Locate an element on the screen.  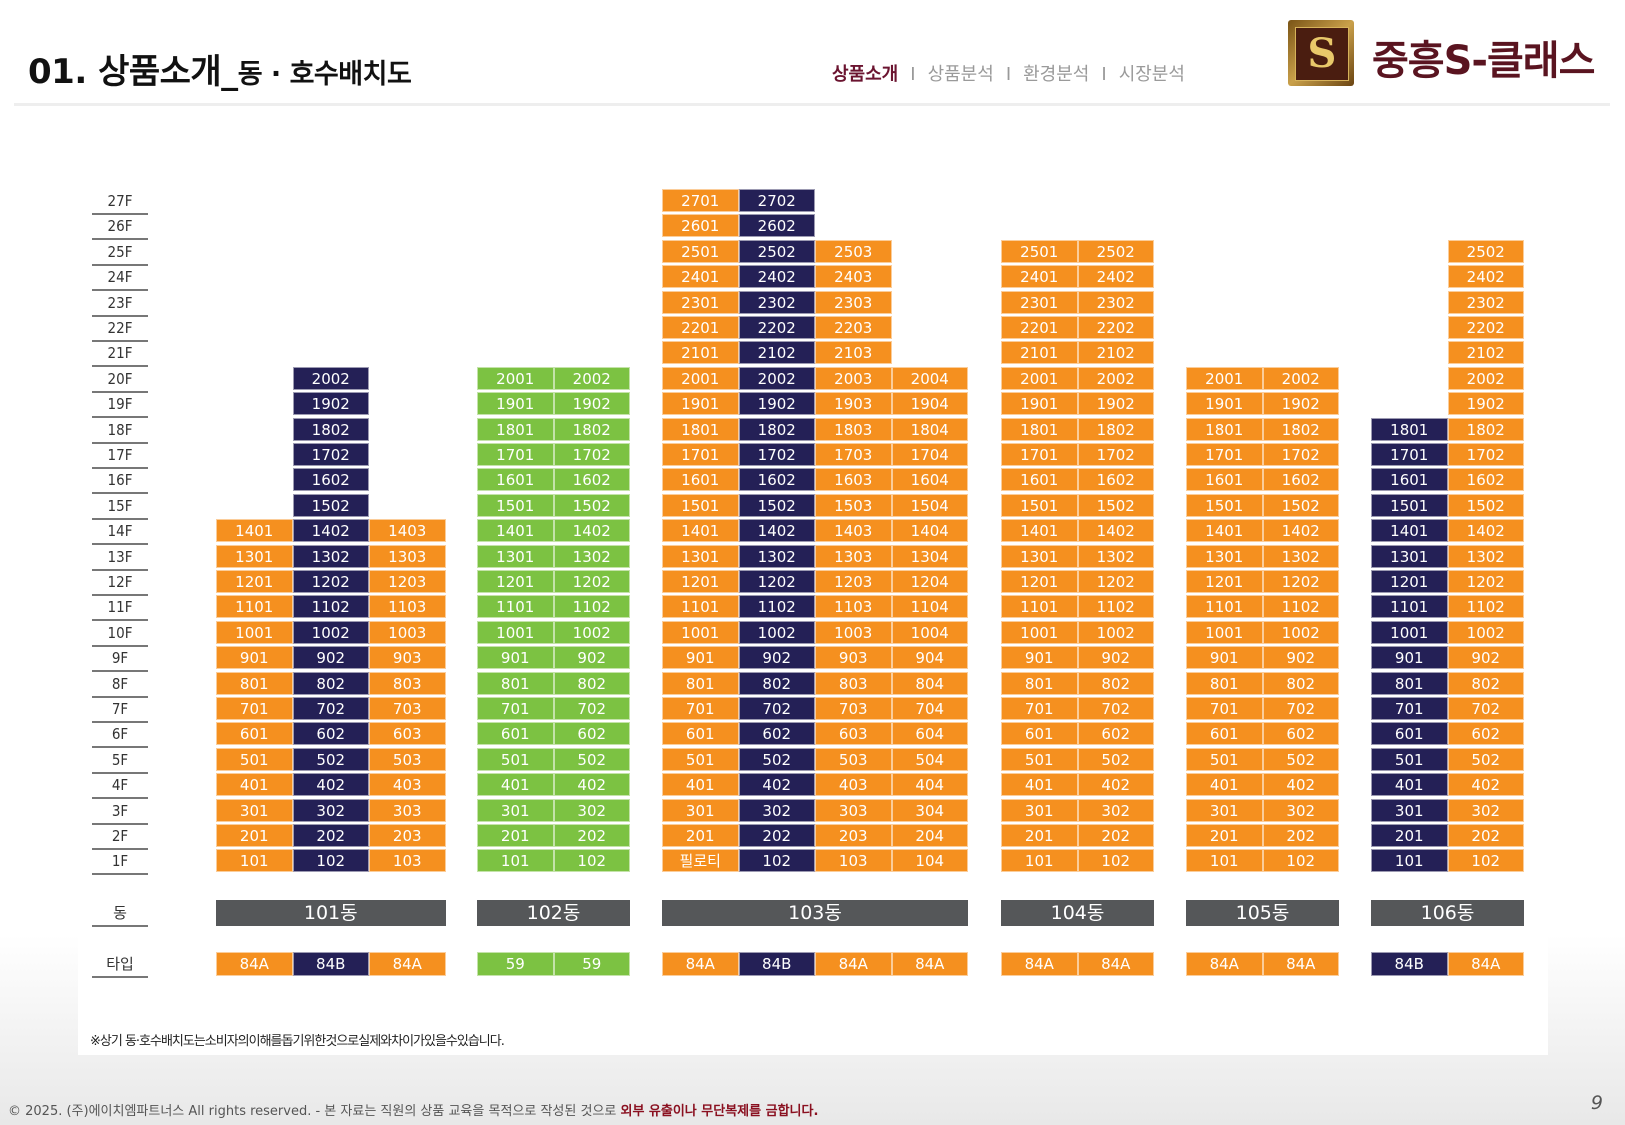
unit-cell: 102 is located at coordinates (1485, 861).